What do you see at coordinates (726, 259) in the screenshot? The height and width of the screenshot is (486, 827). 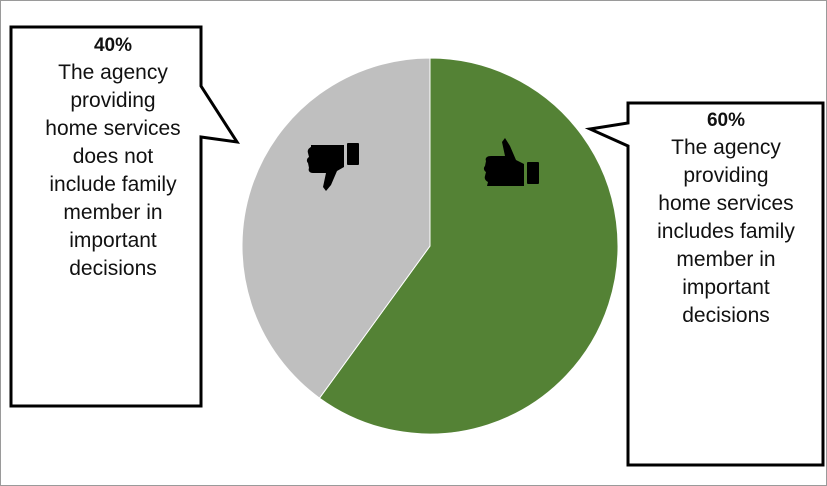 I see `right-callout-line: member in` at bounding box center [726, 259].